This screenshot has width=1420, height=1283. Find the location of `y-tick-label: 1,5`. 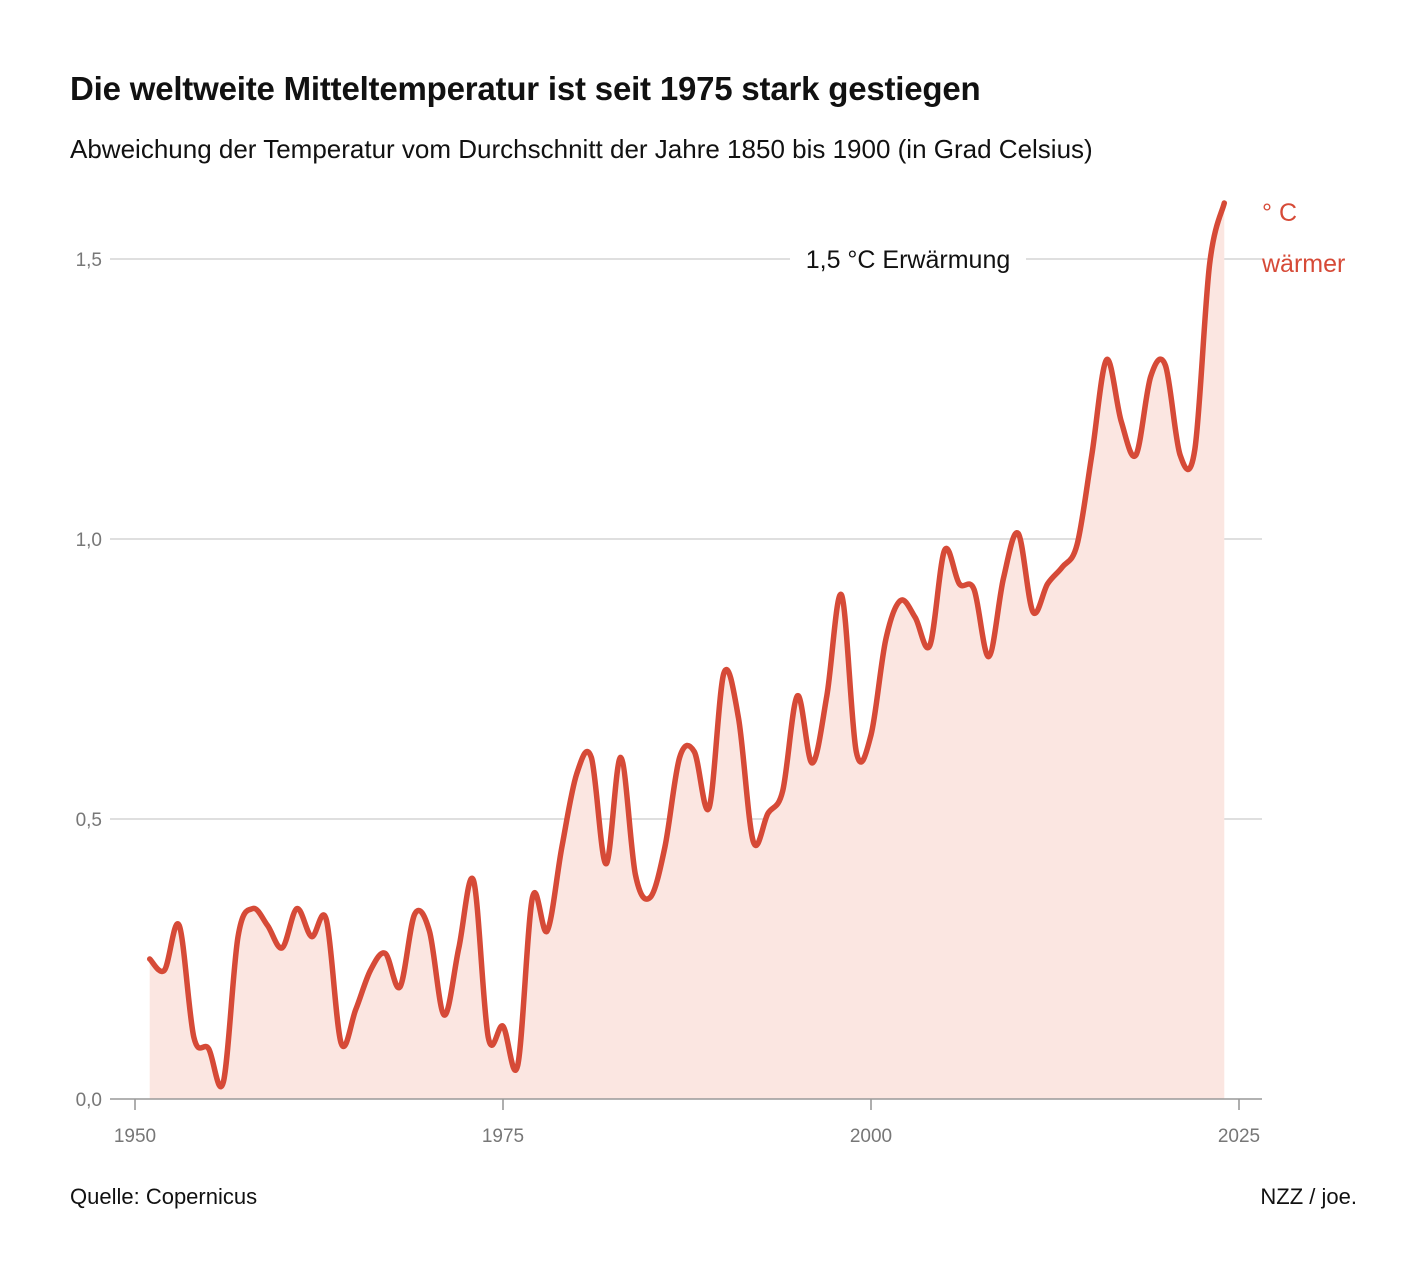

y-tick-label: 1,5 is located at coordinates (89, 260).